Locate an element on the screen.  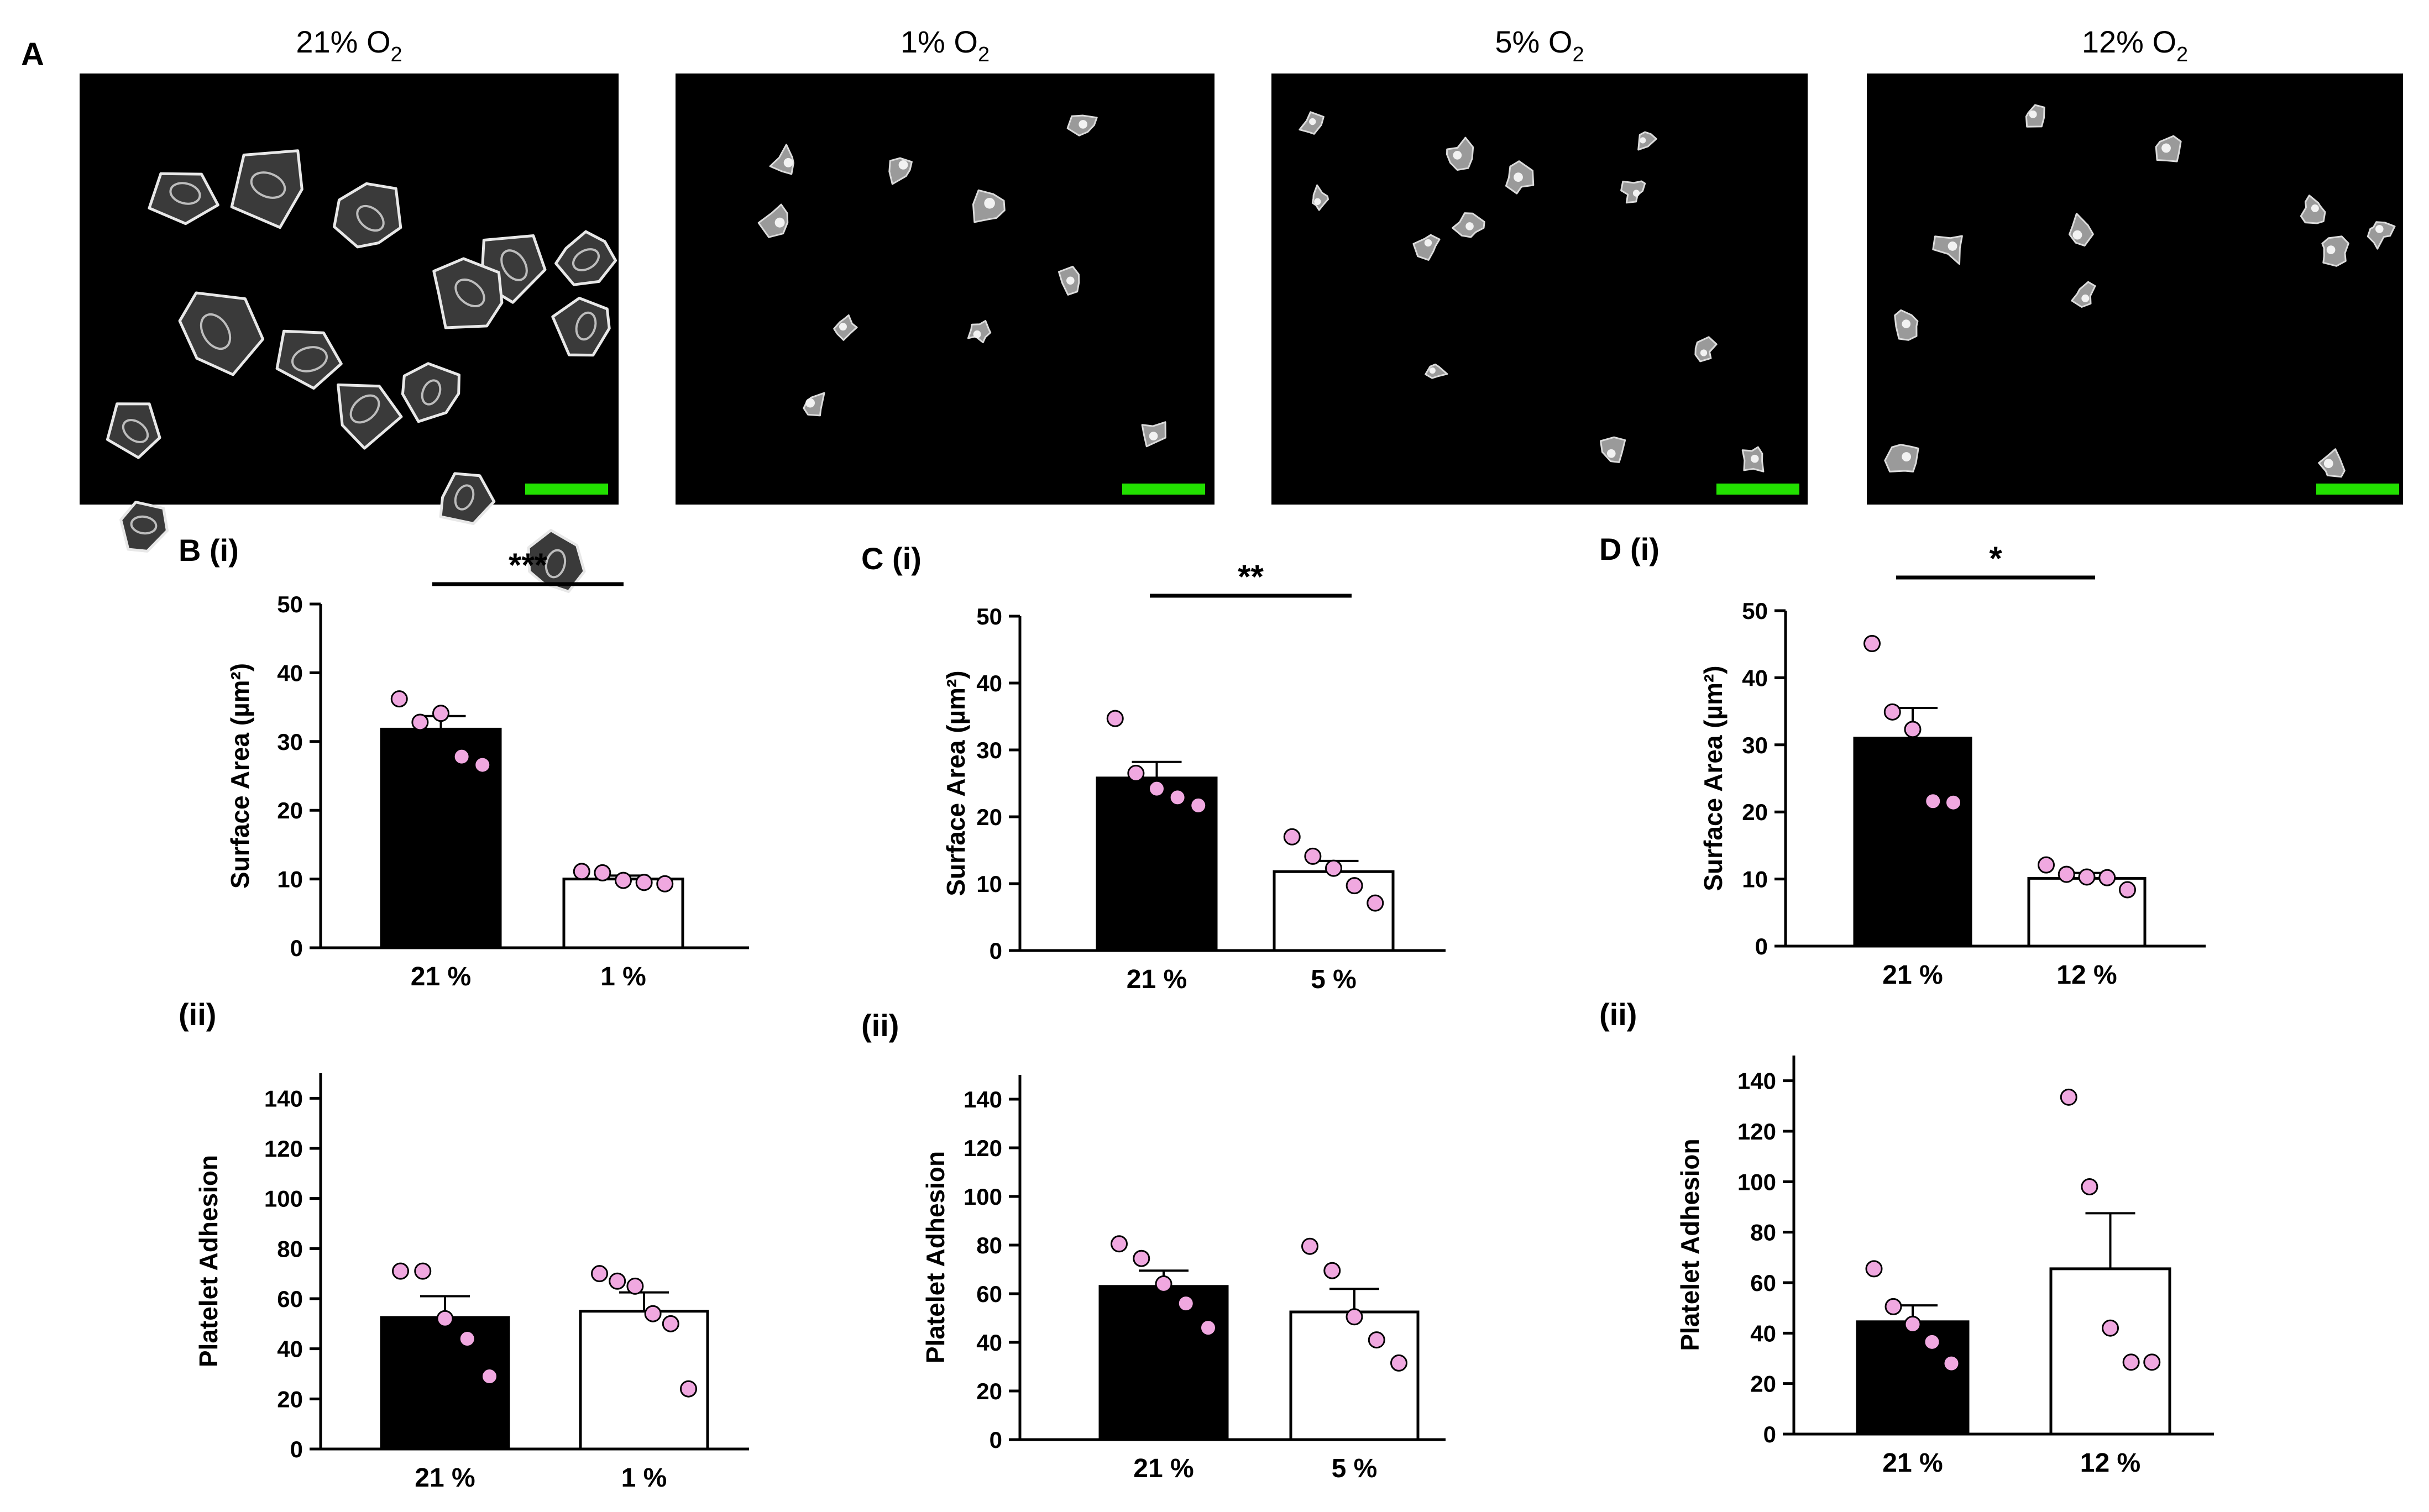
image-title-4: 12% O2 is located at coordinates (2135, 45).